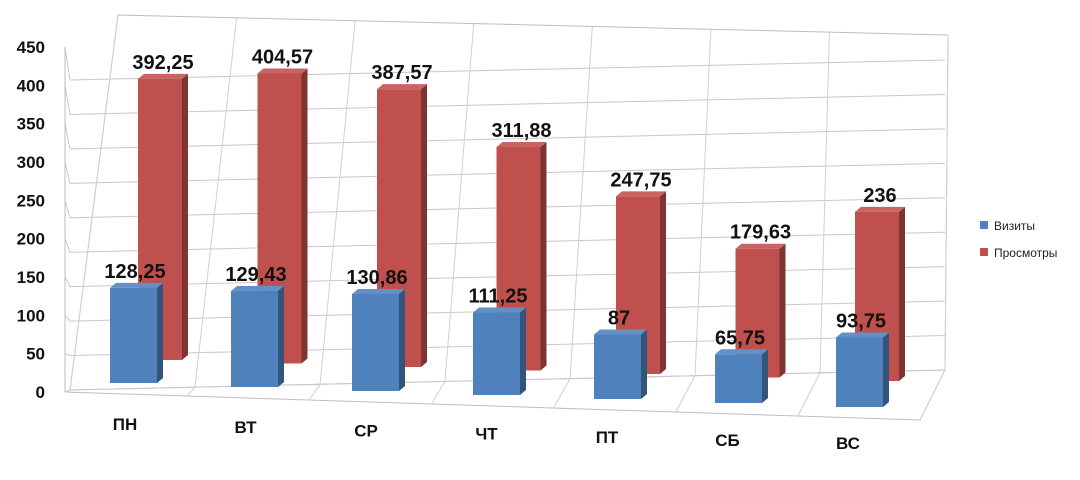  What do you see at coordinates (245, 427) in the screenshot?
I see `x-tick-label: ВТ` at bounding box center [245, 427].